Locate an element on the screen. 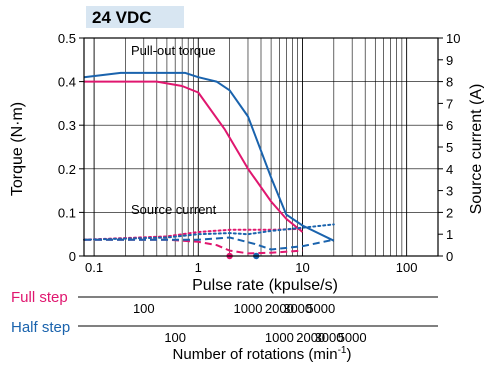 The height and width of the screenshot is (365, 484). half-step-tick-label: 5000 is located at coordinates (352, 337).